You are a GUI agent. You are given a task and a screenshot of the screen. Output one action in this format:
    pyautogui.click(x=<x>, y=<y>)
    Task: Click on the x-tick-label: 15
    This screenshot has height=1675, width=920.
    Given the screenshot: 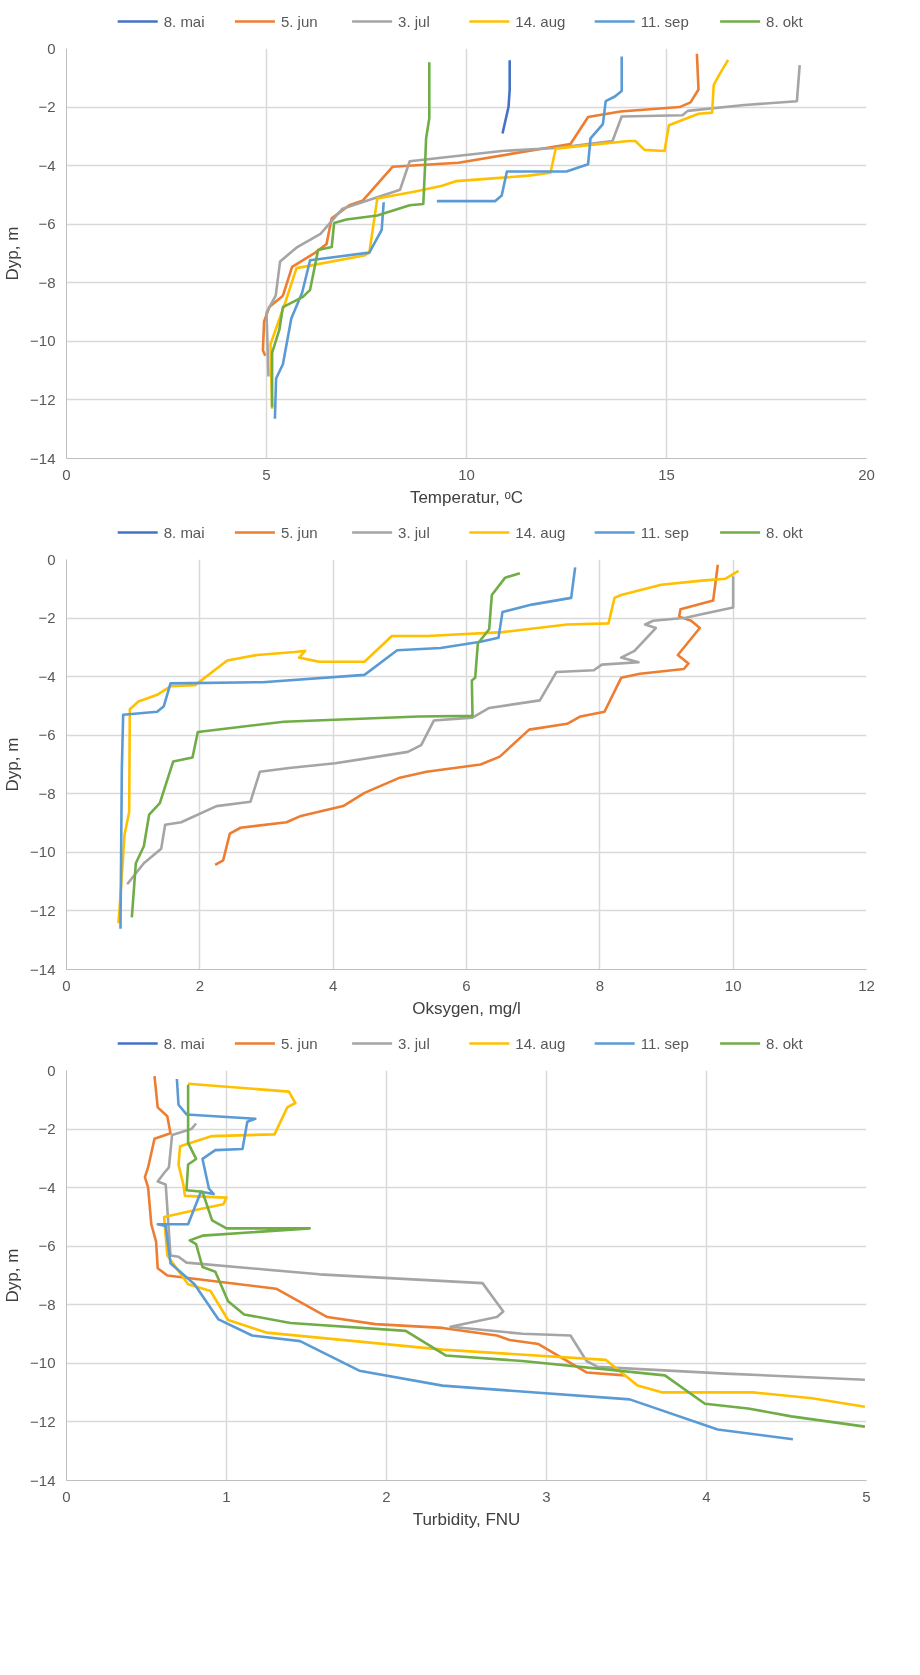 What is the action you would take?
    pyautogui.click(x=666, y=474)
    